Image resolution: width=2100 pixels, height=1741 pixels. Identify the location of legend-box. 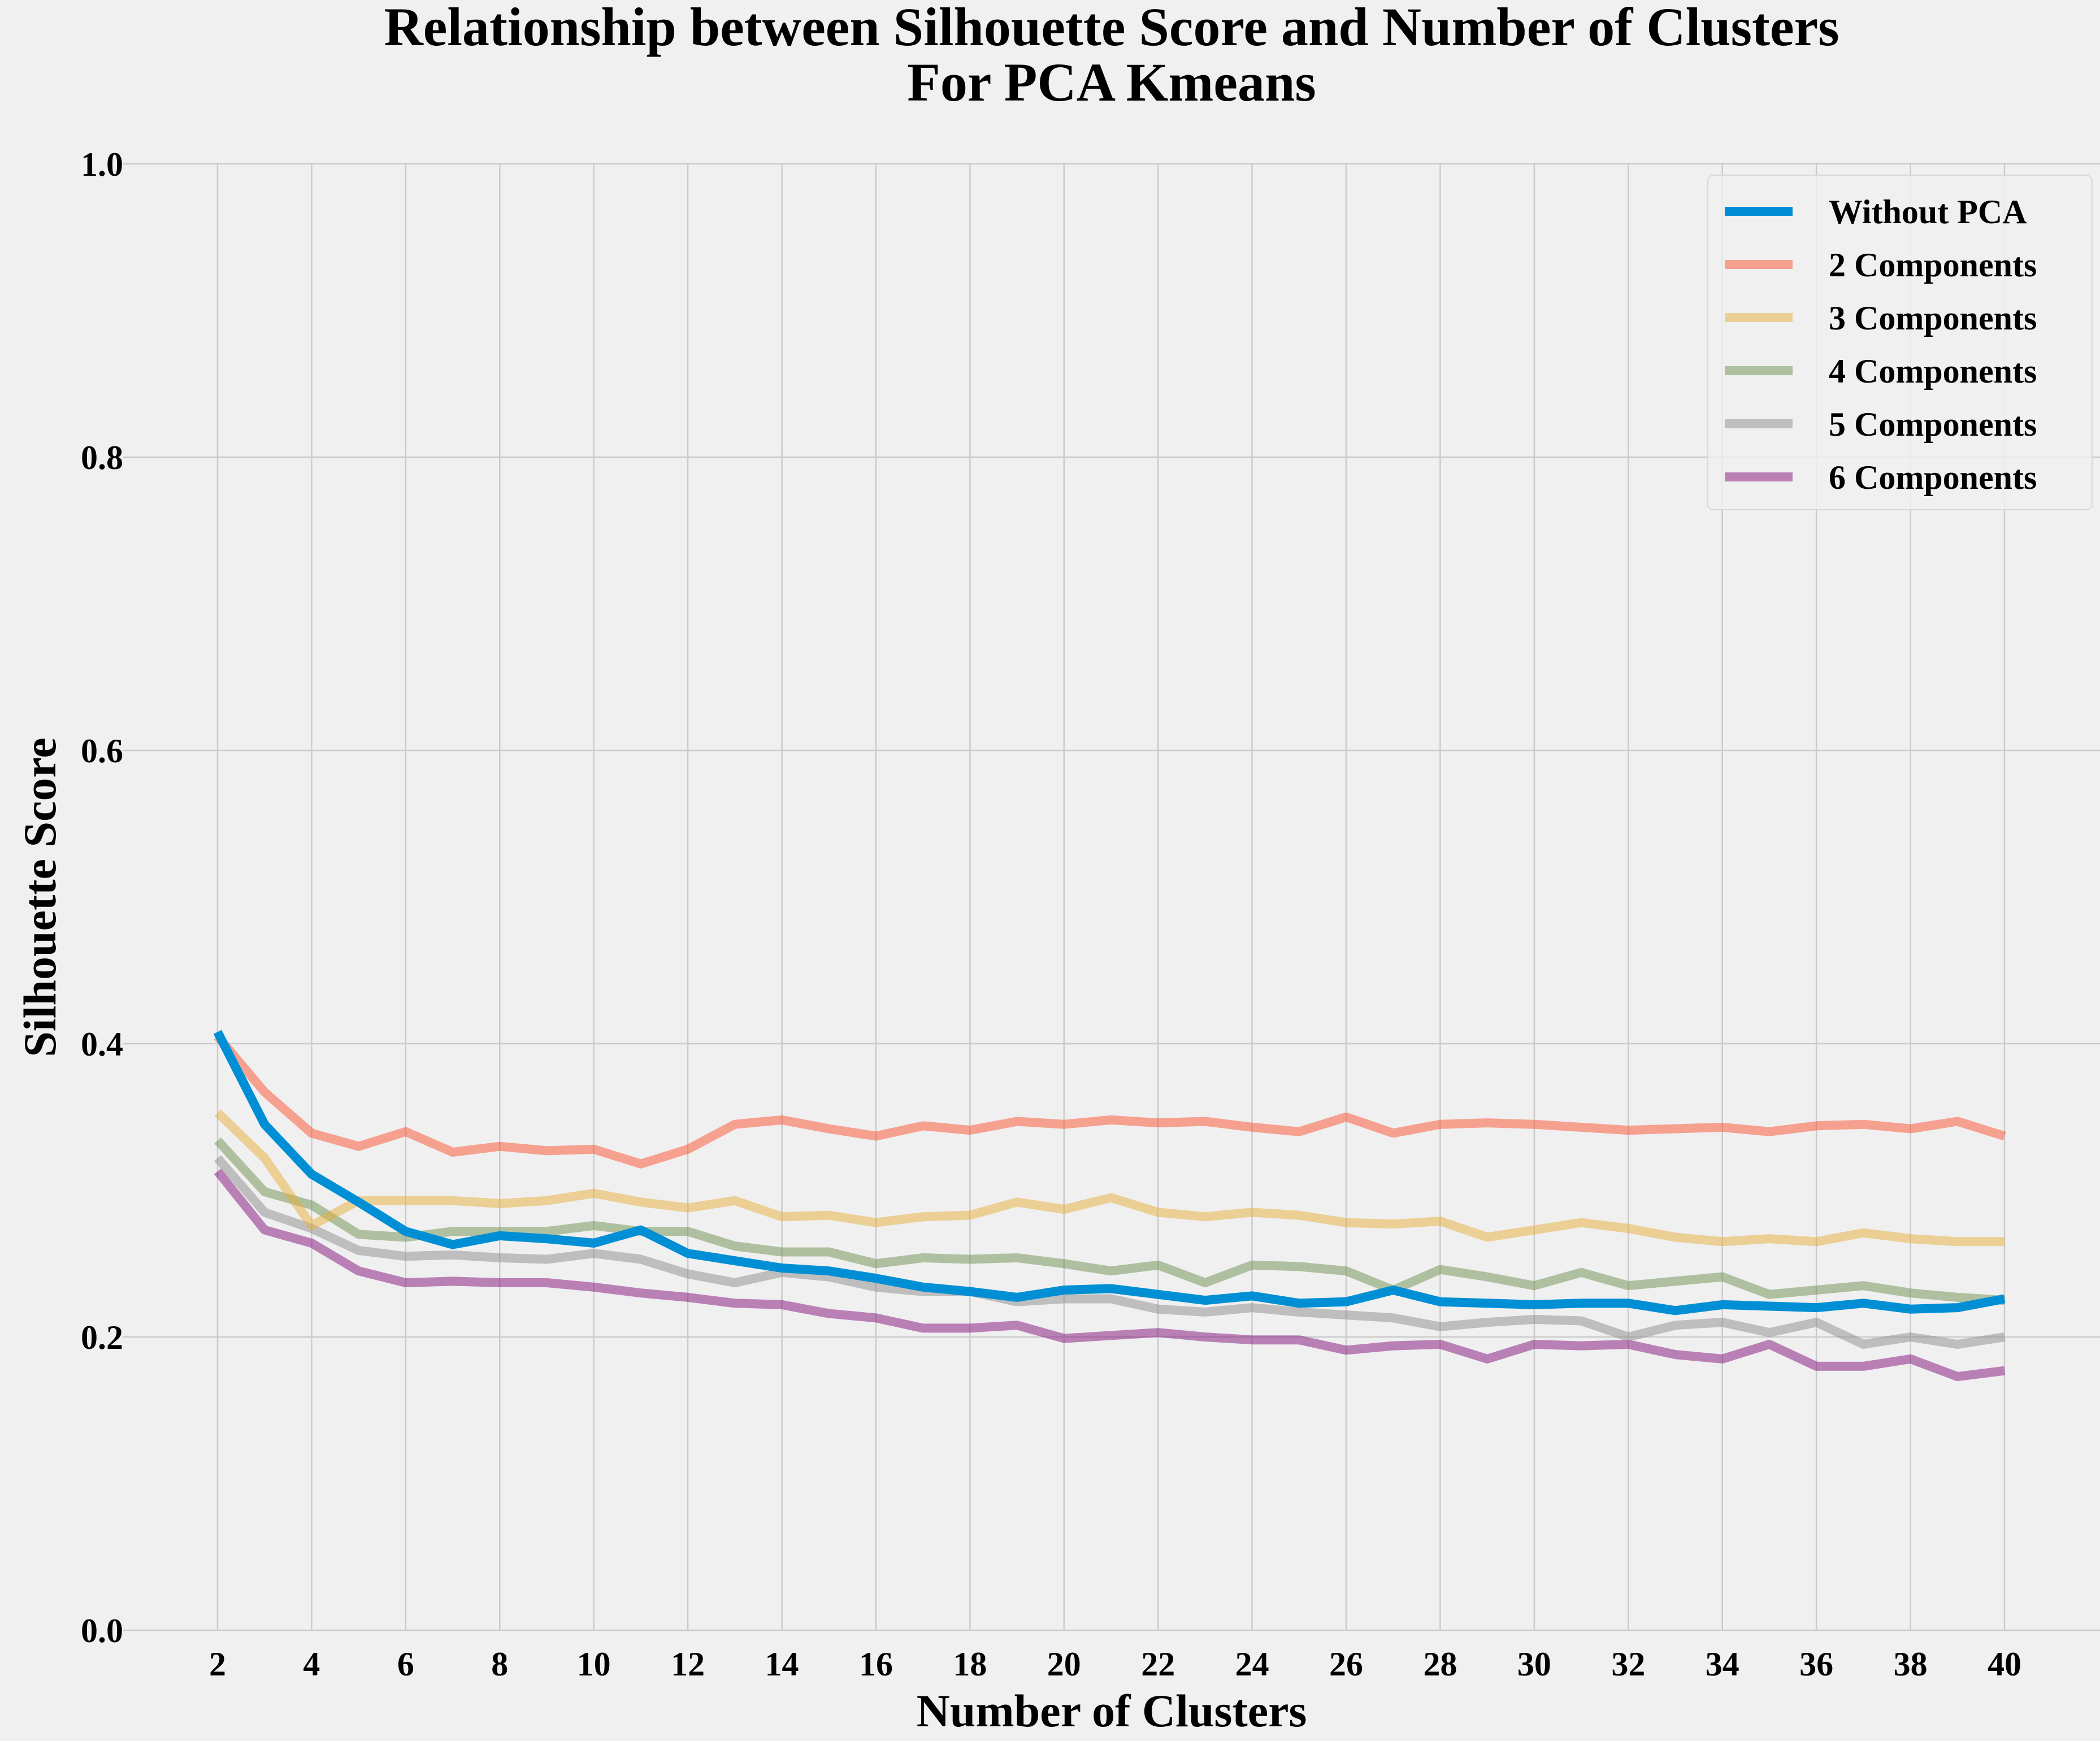
(1900, 342).